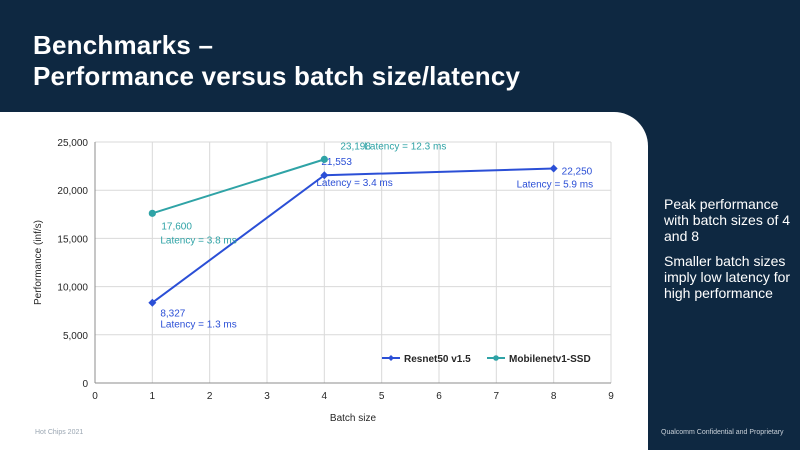 The height and width of the screenshot is (450, 800). What do you see at coordinates (176, 226) in the screenshot?
I see `data-value-label: 17,600` at bounding box center [176, 226].